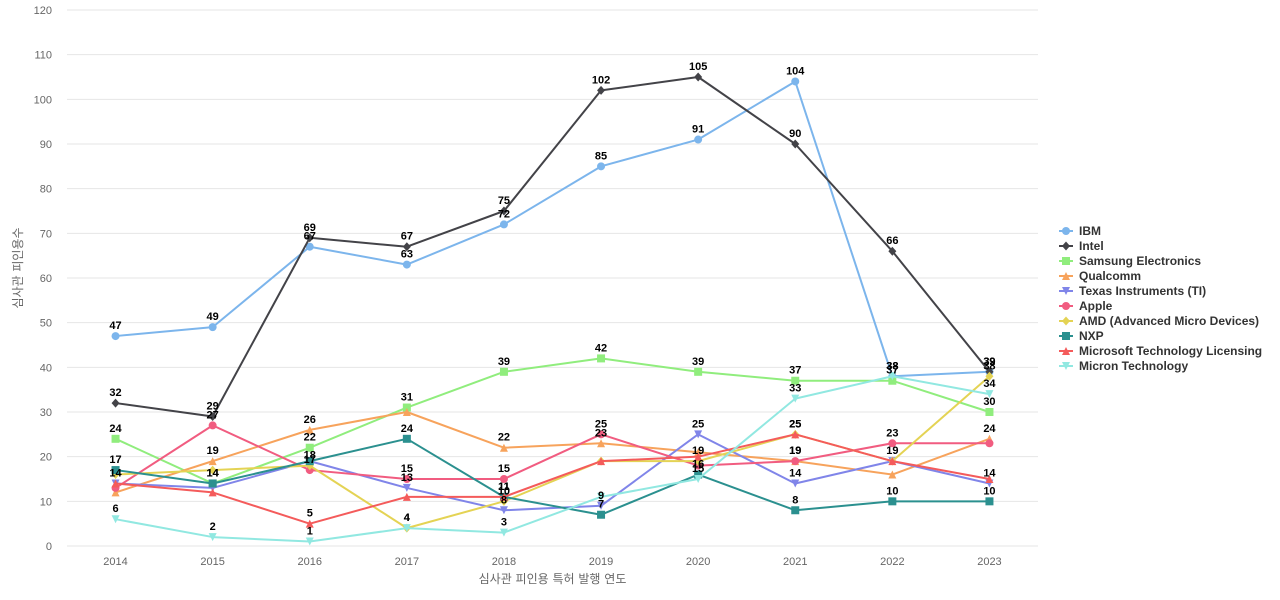 This screenshot has height=600, width=1280. I want to click on data-label-micron-technology: 1, so click(310, 532).